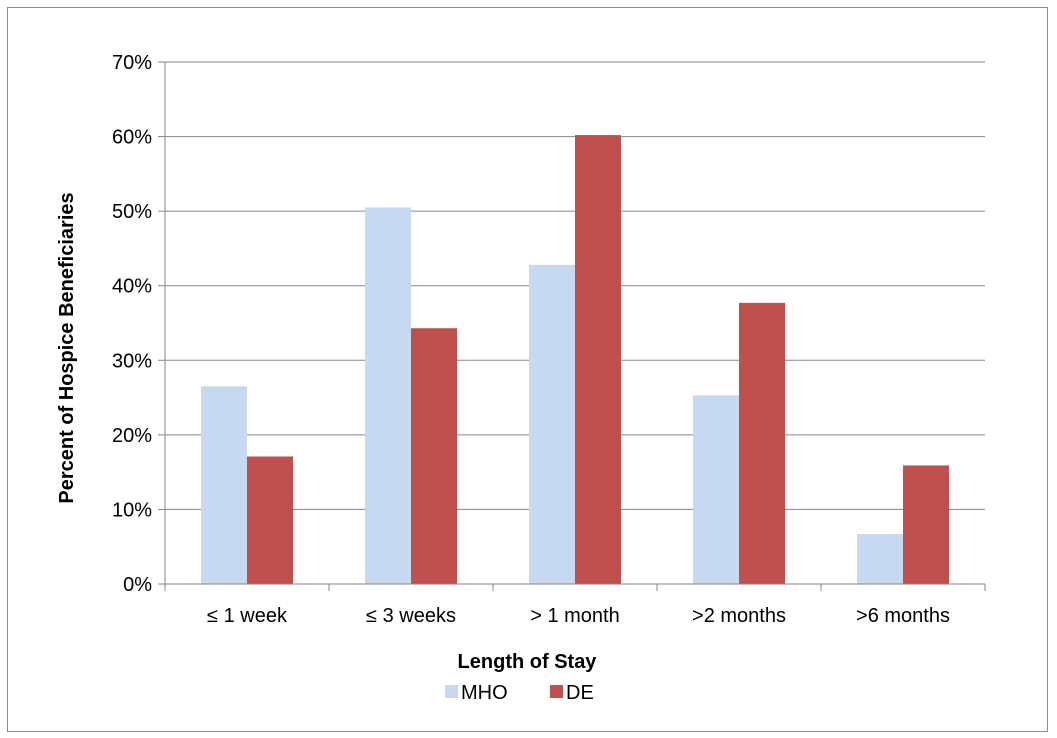 The image size is (1057, 738). What do you see at coordinates (556, 691) in the screenshot?
I see `legend-swatch-de` at bounding box center [556, 691].